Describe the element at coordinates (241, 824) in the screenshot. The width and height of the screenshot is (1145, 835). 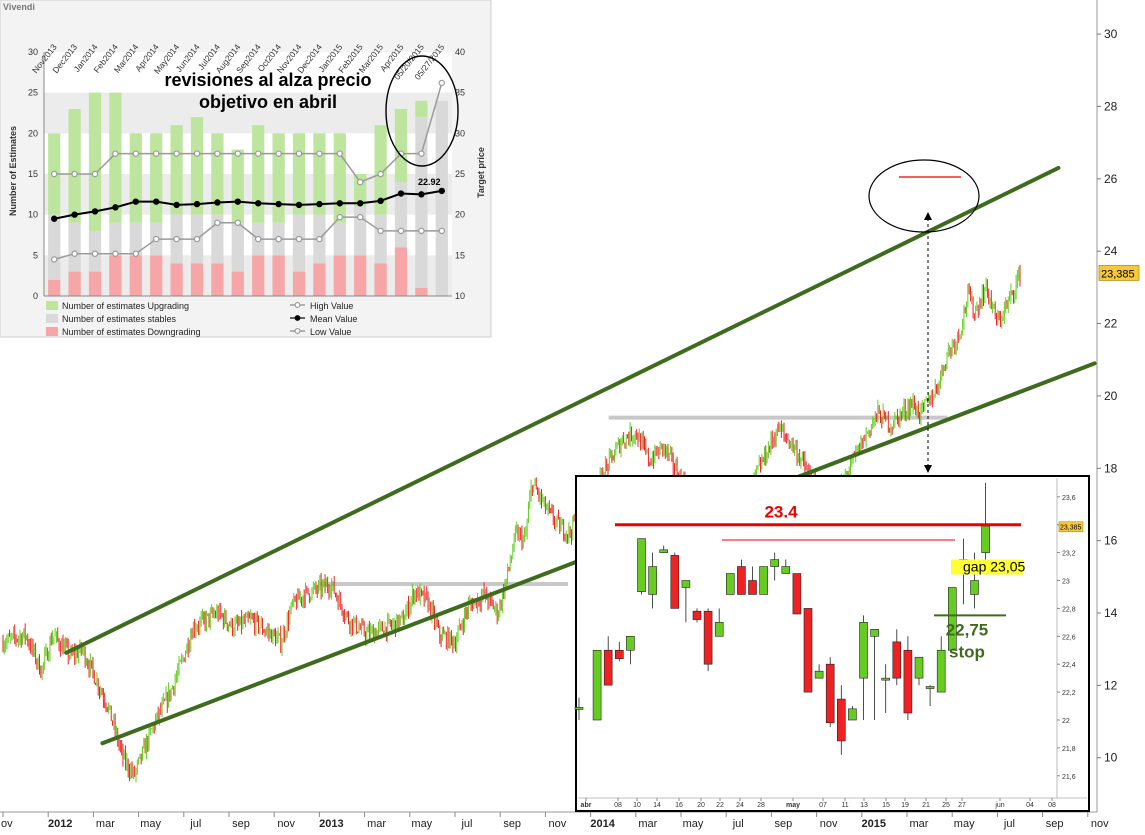
I see `main-x-tick-label: sep` at that location.